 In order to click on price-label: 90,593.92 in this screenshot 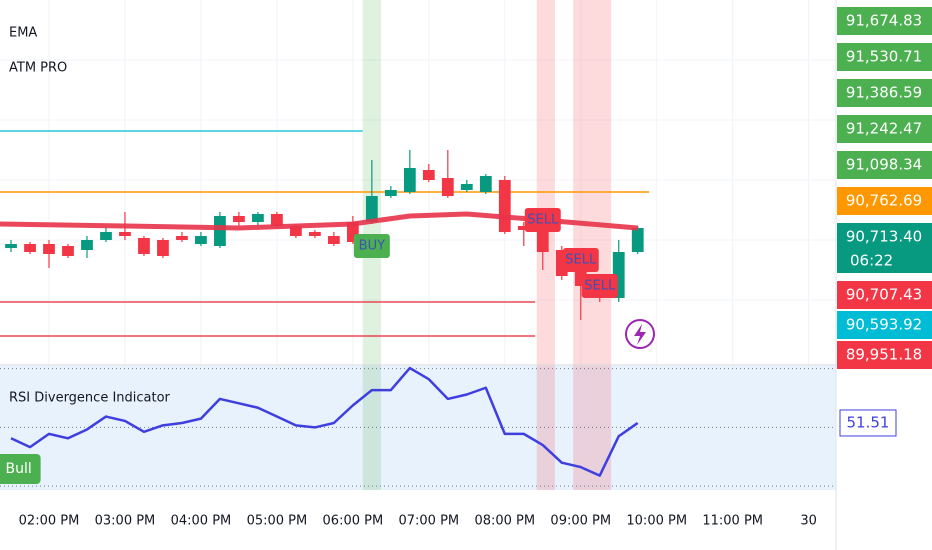, I will do `click(884, 325)`.